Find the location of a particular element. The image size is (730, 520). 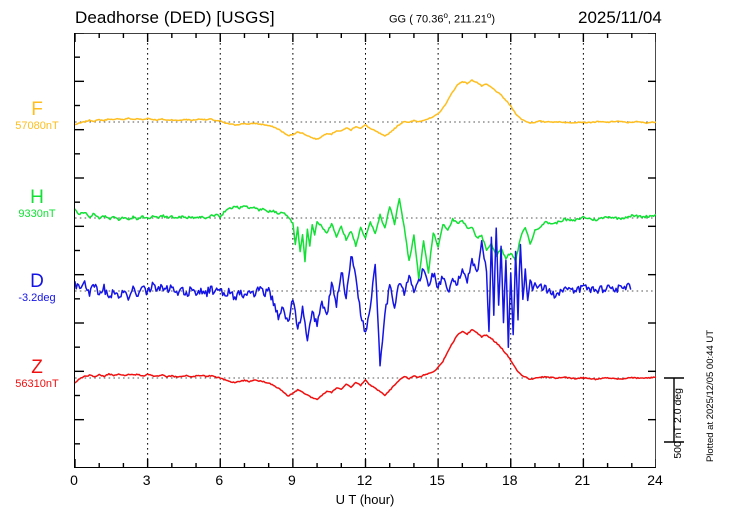

geo-coord-sep: , is located at coordinates (451, 19).